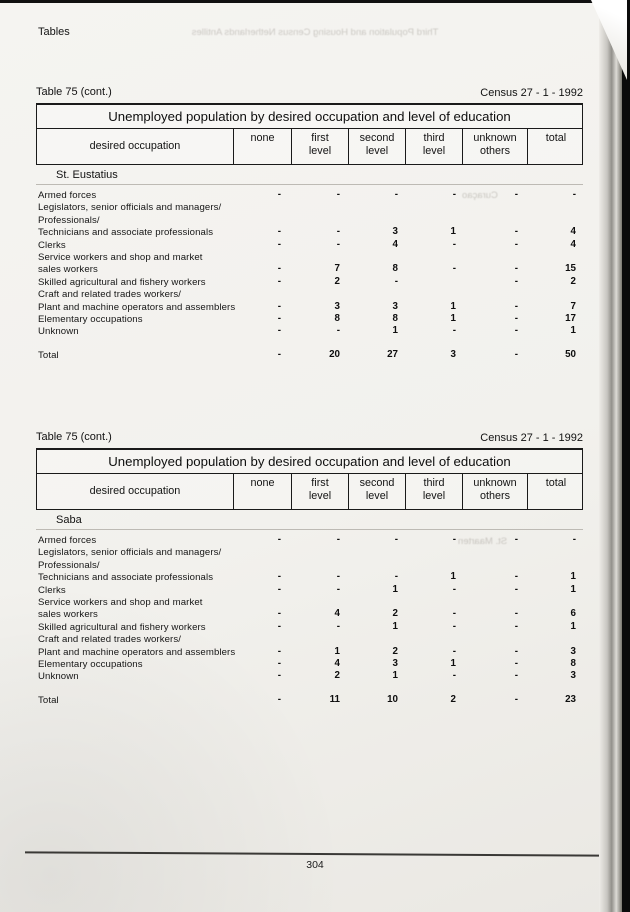 The image size is (630, 912). I want to click on cell-value: 23, so click(570, 699).